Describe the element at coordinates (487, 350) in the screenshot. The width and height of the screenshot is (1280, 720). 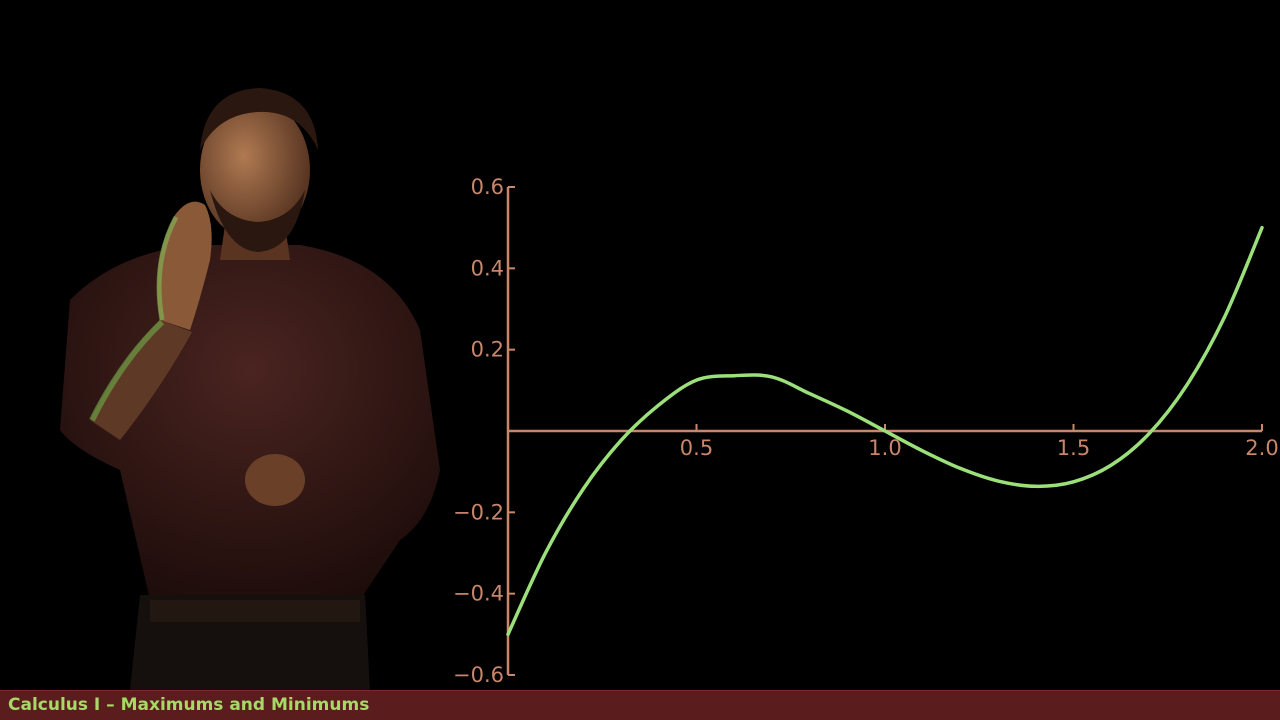
I see `y-tick-label: 0.2` at that location.